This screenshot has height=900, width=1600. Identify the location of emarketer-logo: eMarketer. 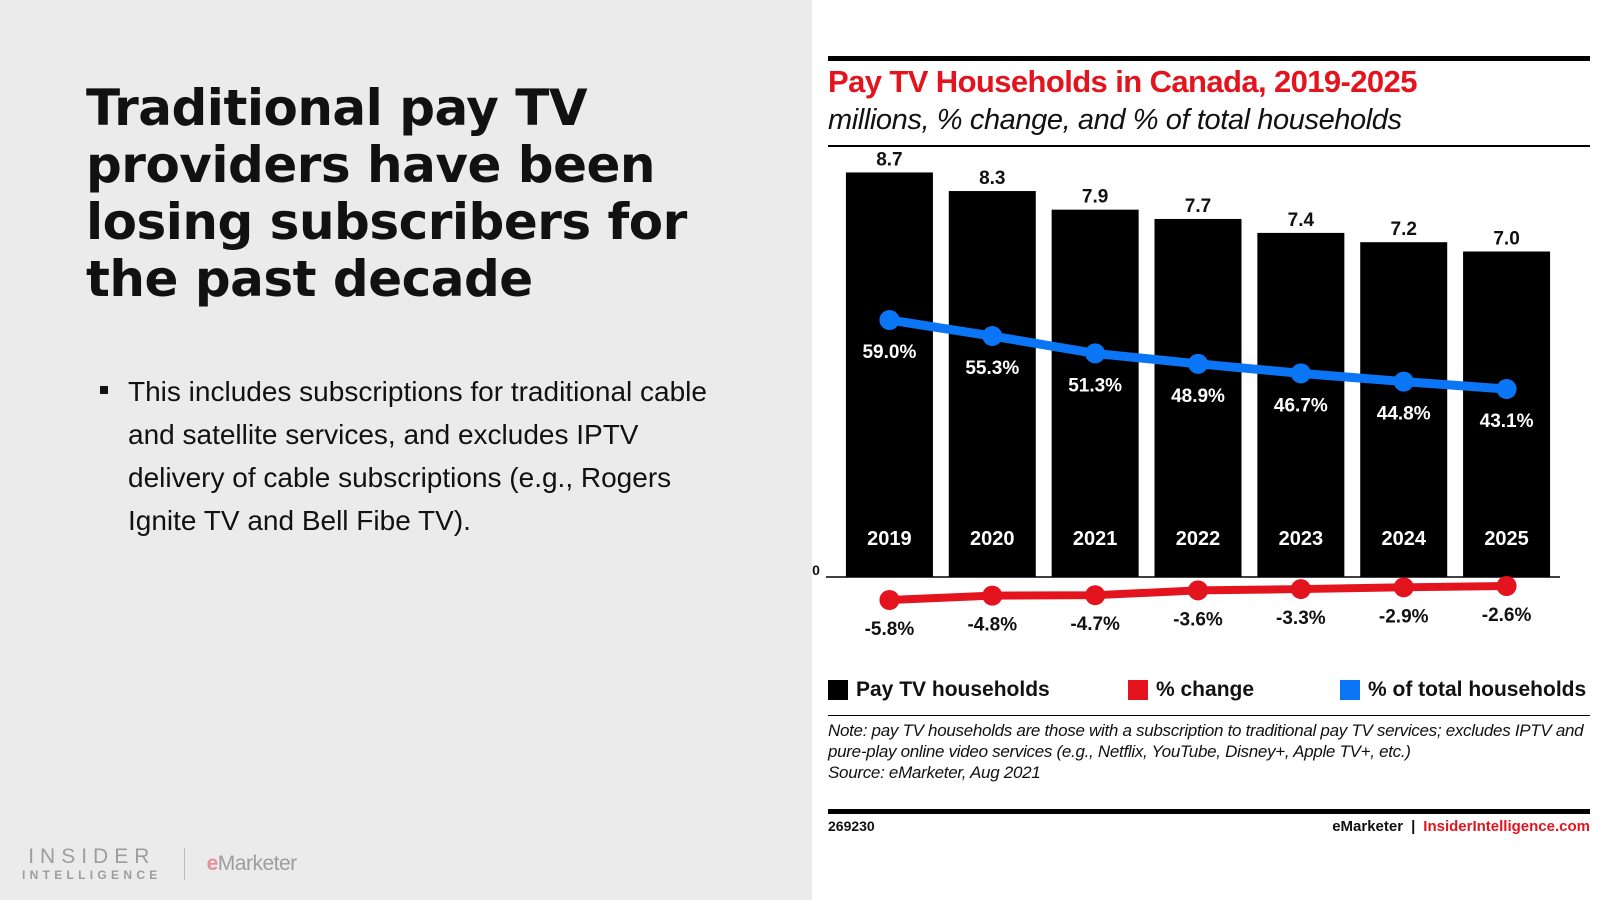
(252, 864).